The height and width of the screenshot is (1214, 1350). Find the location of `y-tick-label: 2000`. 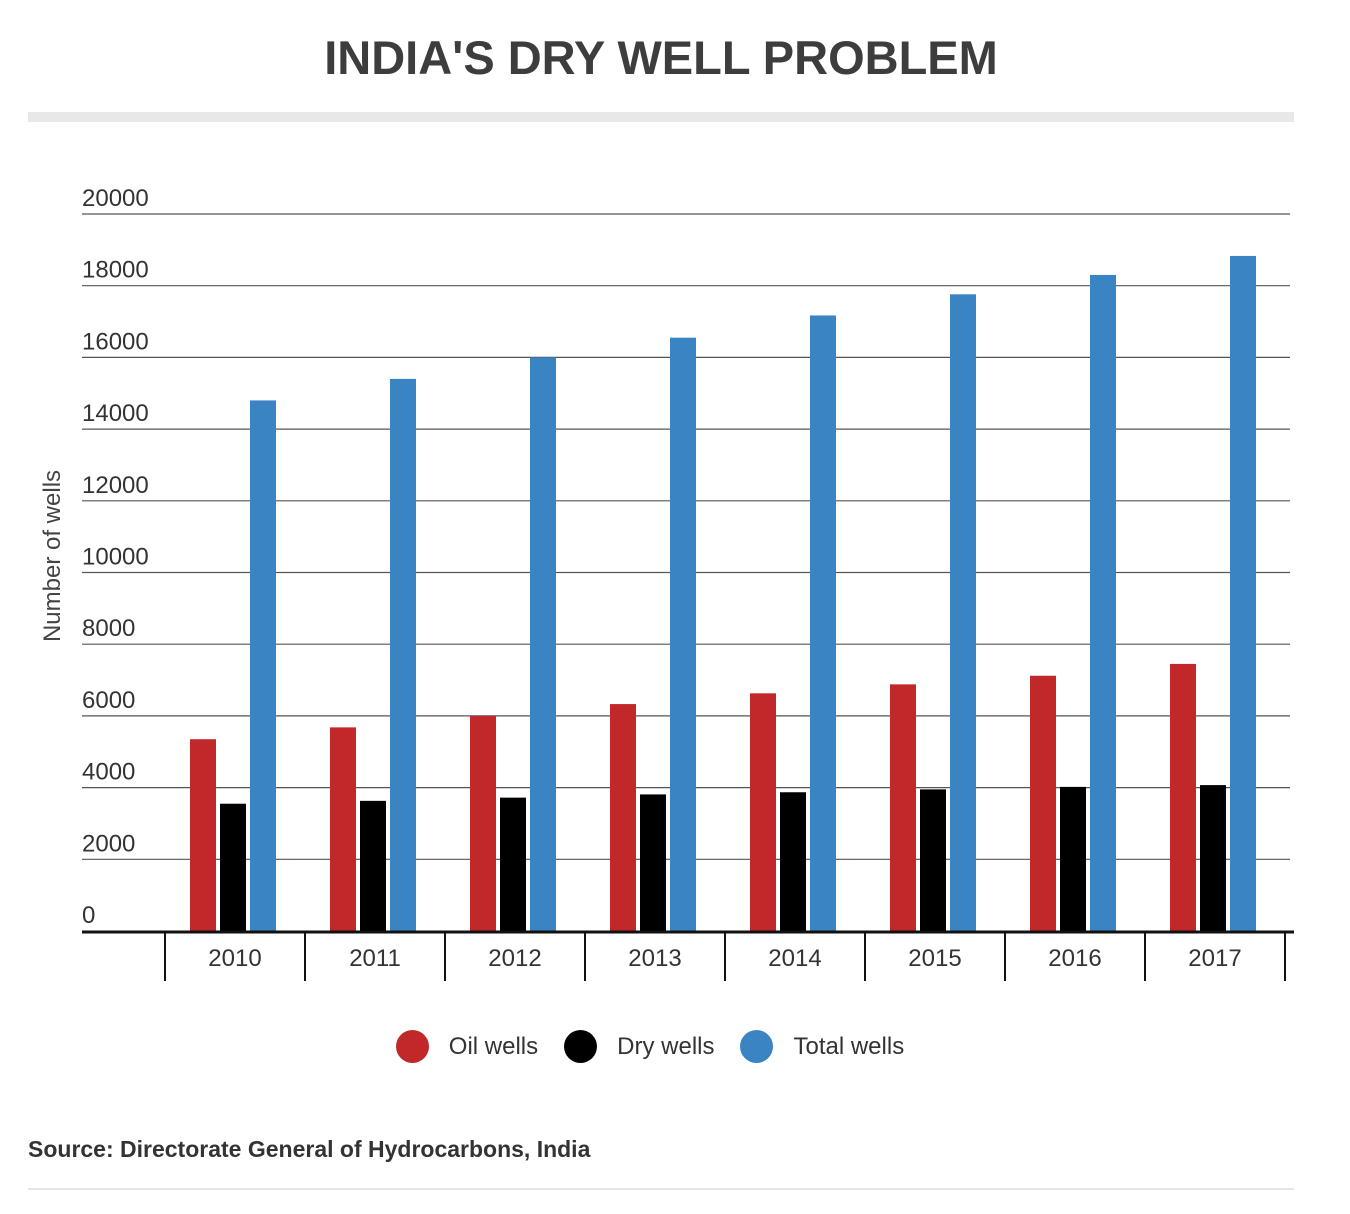

y-tick-label: 2000 is located at coordinates (108, 843).